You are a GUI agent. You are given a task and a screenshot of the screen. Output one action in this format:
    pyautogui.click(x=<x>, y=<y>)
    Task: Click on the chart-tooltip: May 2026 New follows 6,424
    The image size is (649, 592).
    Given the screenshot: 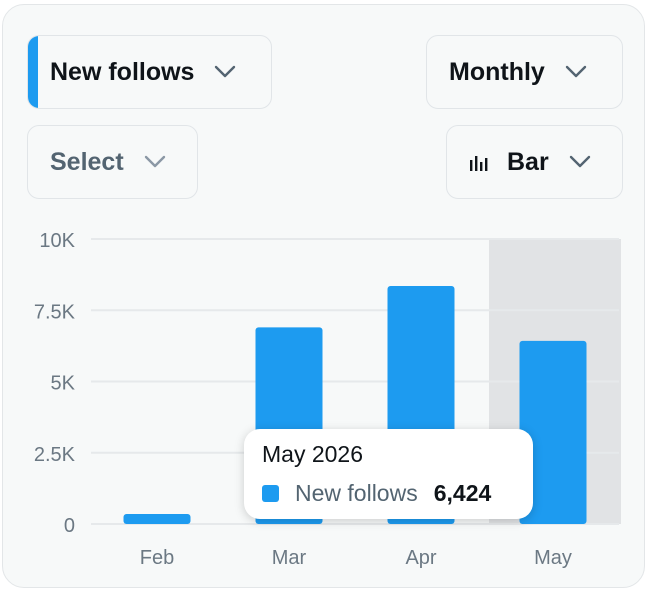 What is the action you would take?
    pyautogui.click(x=388, y=474)
    